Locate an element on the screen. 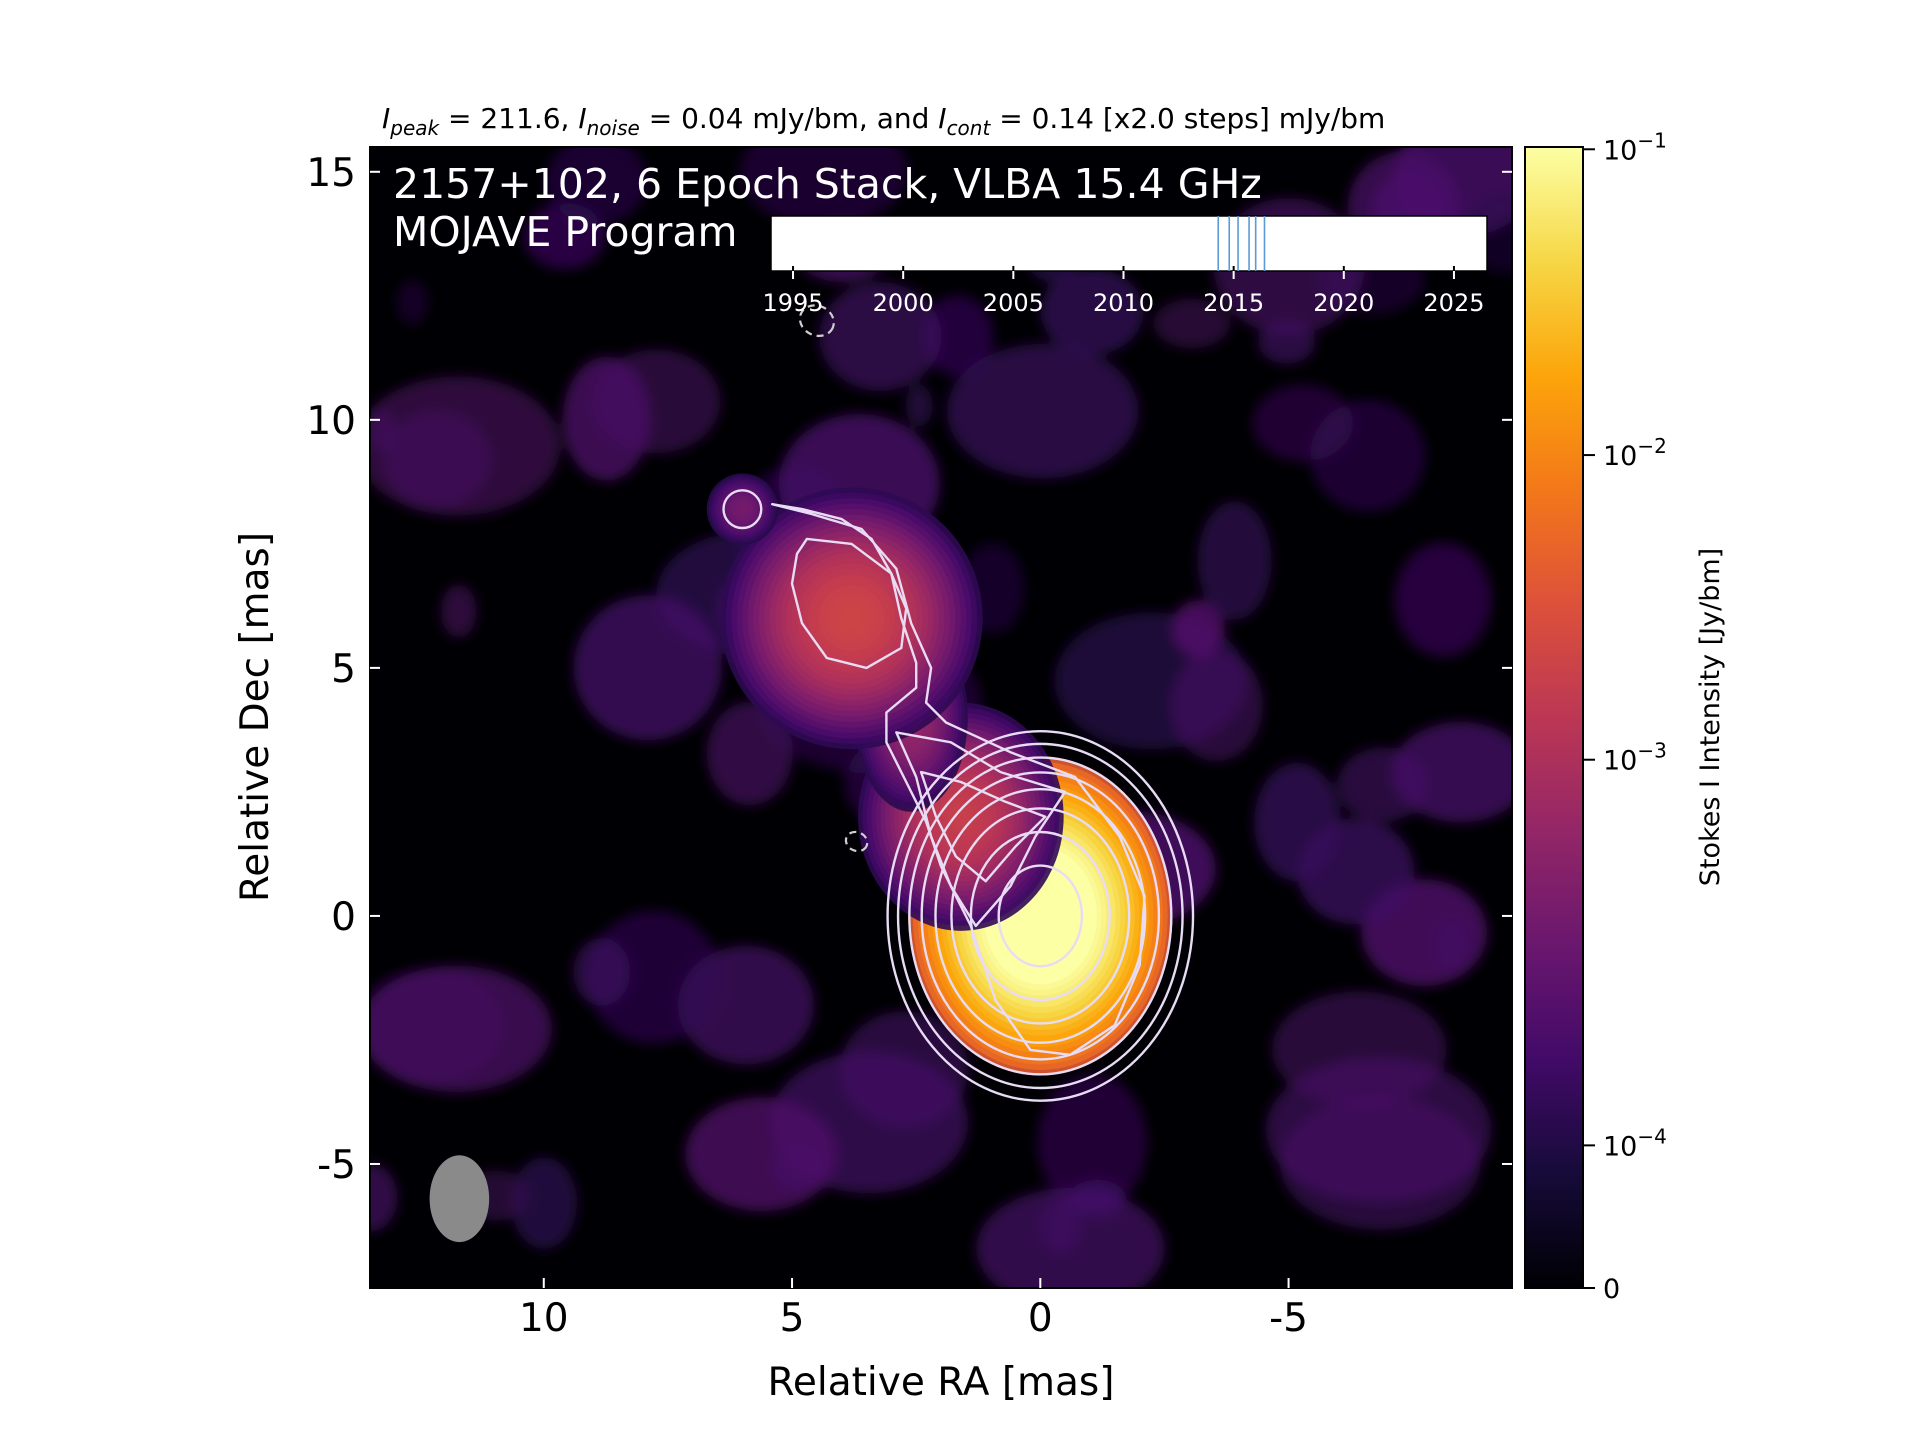 Image resolution: width=1920 pixels, height=1440 pixels. colorbar-tick-label: 10⁻³ is located at coordinates (1635, 758).